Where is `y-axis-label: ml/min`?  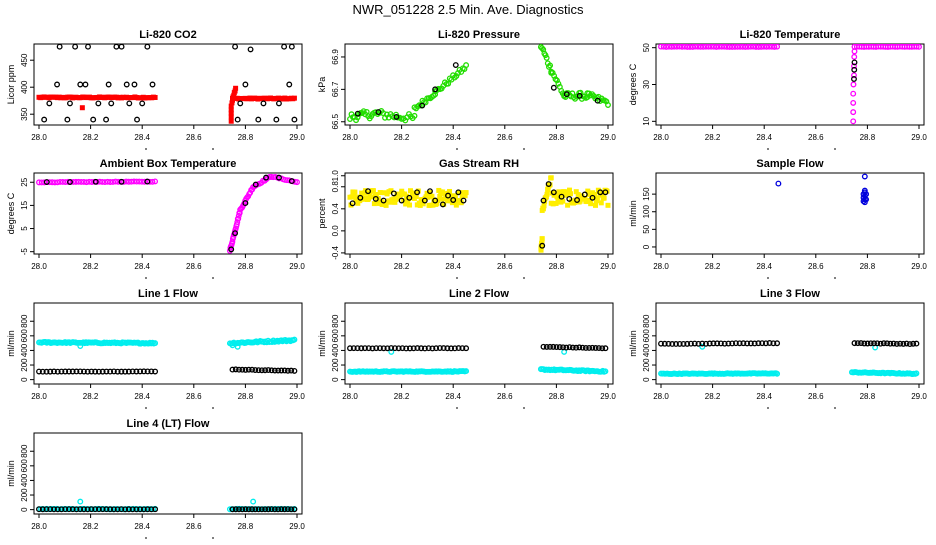
y-axis-label: ml/min is located at coordinates (633, 343).